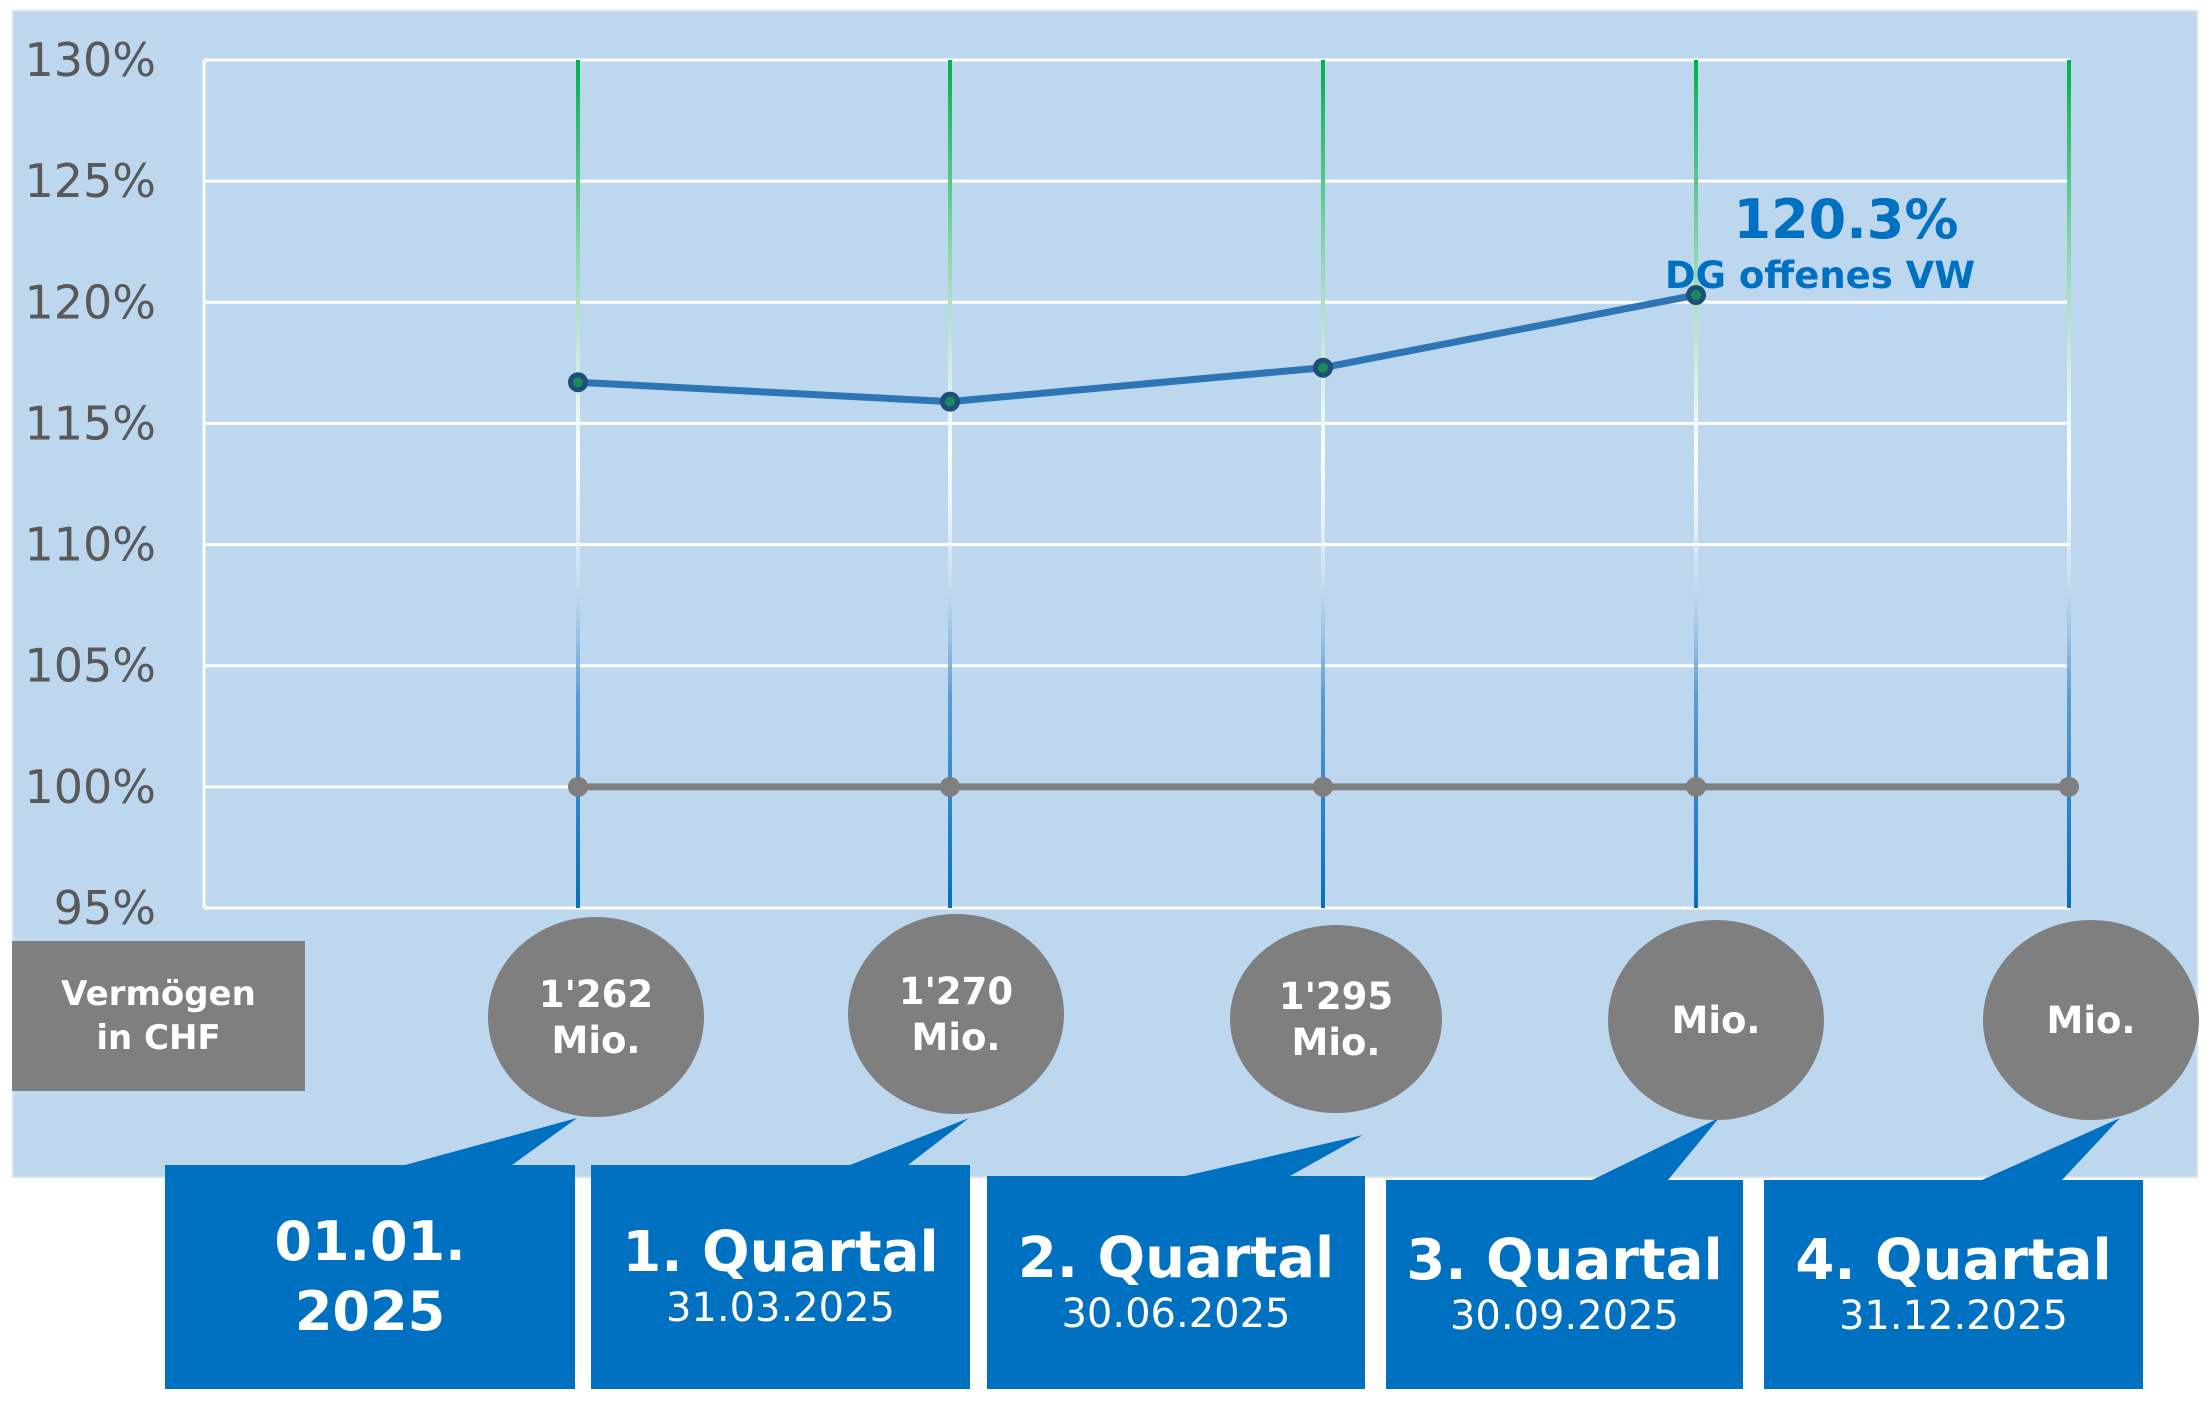  What do you see at coordinates (1137, 348) in the screenshot?
I see `series-line-coverage` at bounding box center [1137, 348].